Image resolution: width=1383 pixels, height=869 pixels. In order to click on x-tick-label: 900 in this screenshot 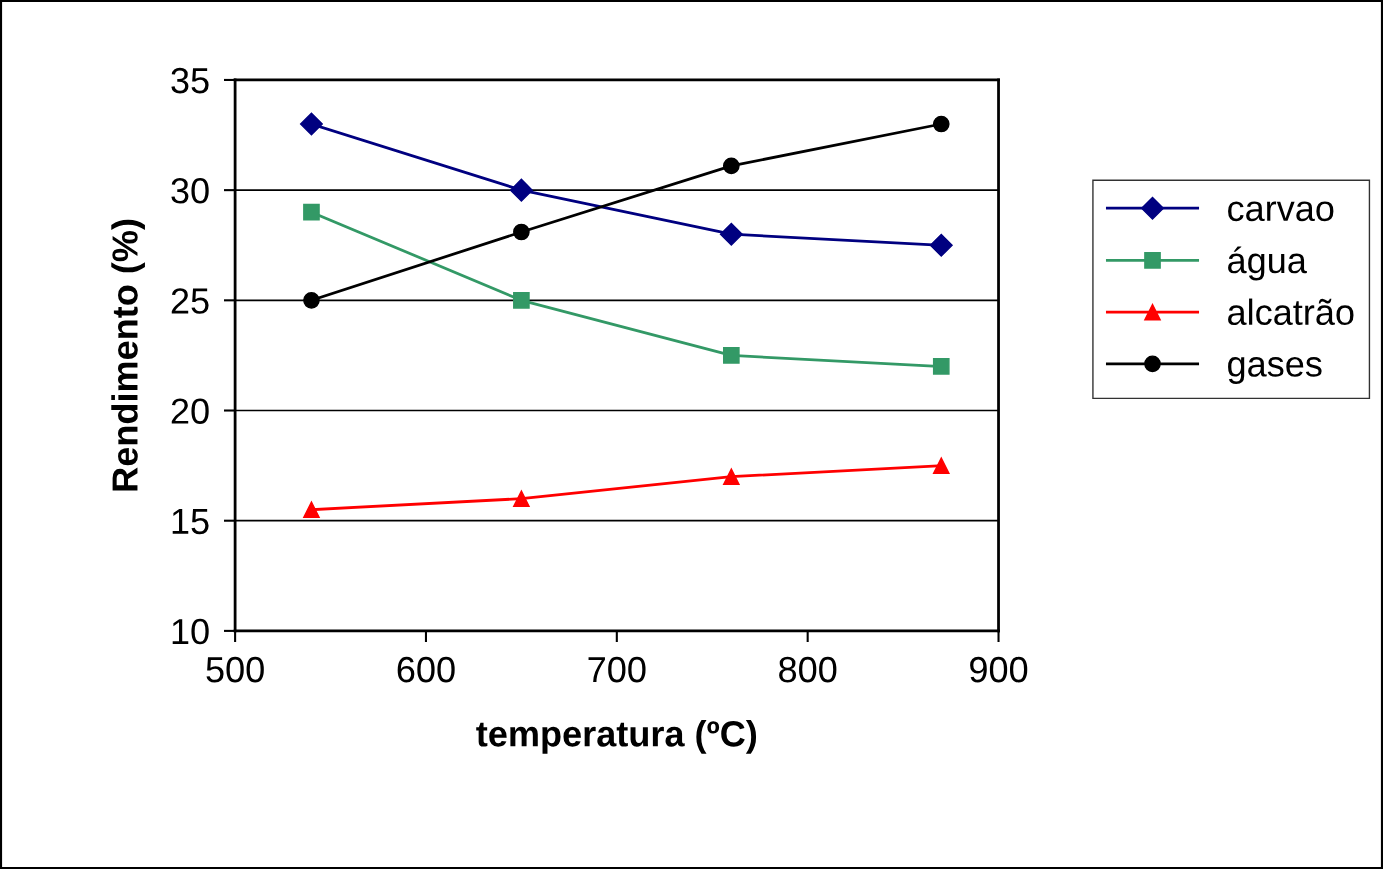, I will do `click(999, 669)`.